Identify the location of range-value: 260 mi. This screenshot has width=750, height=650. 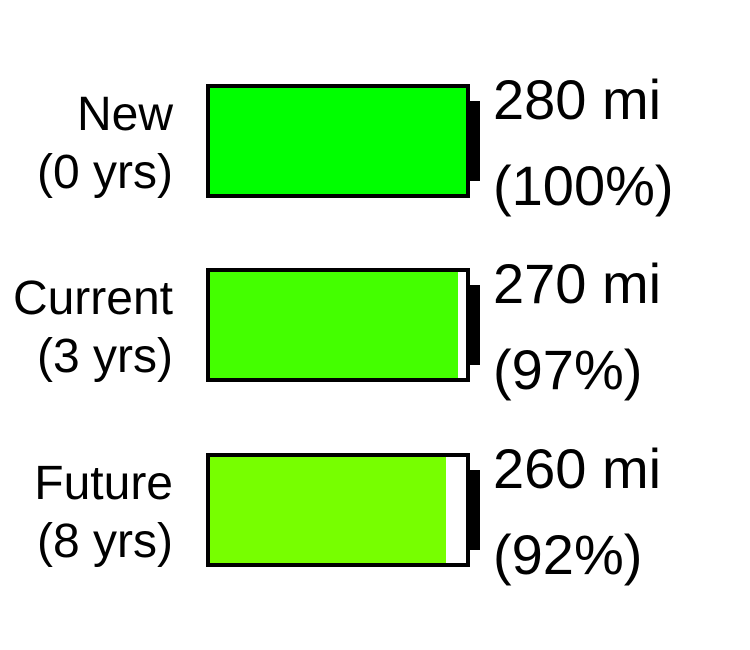
(577, 468).